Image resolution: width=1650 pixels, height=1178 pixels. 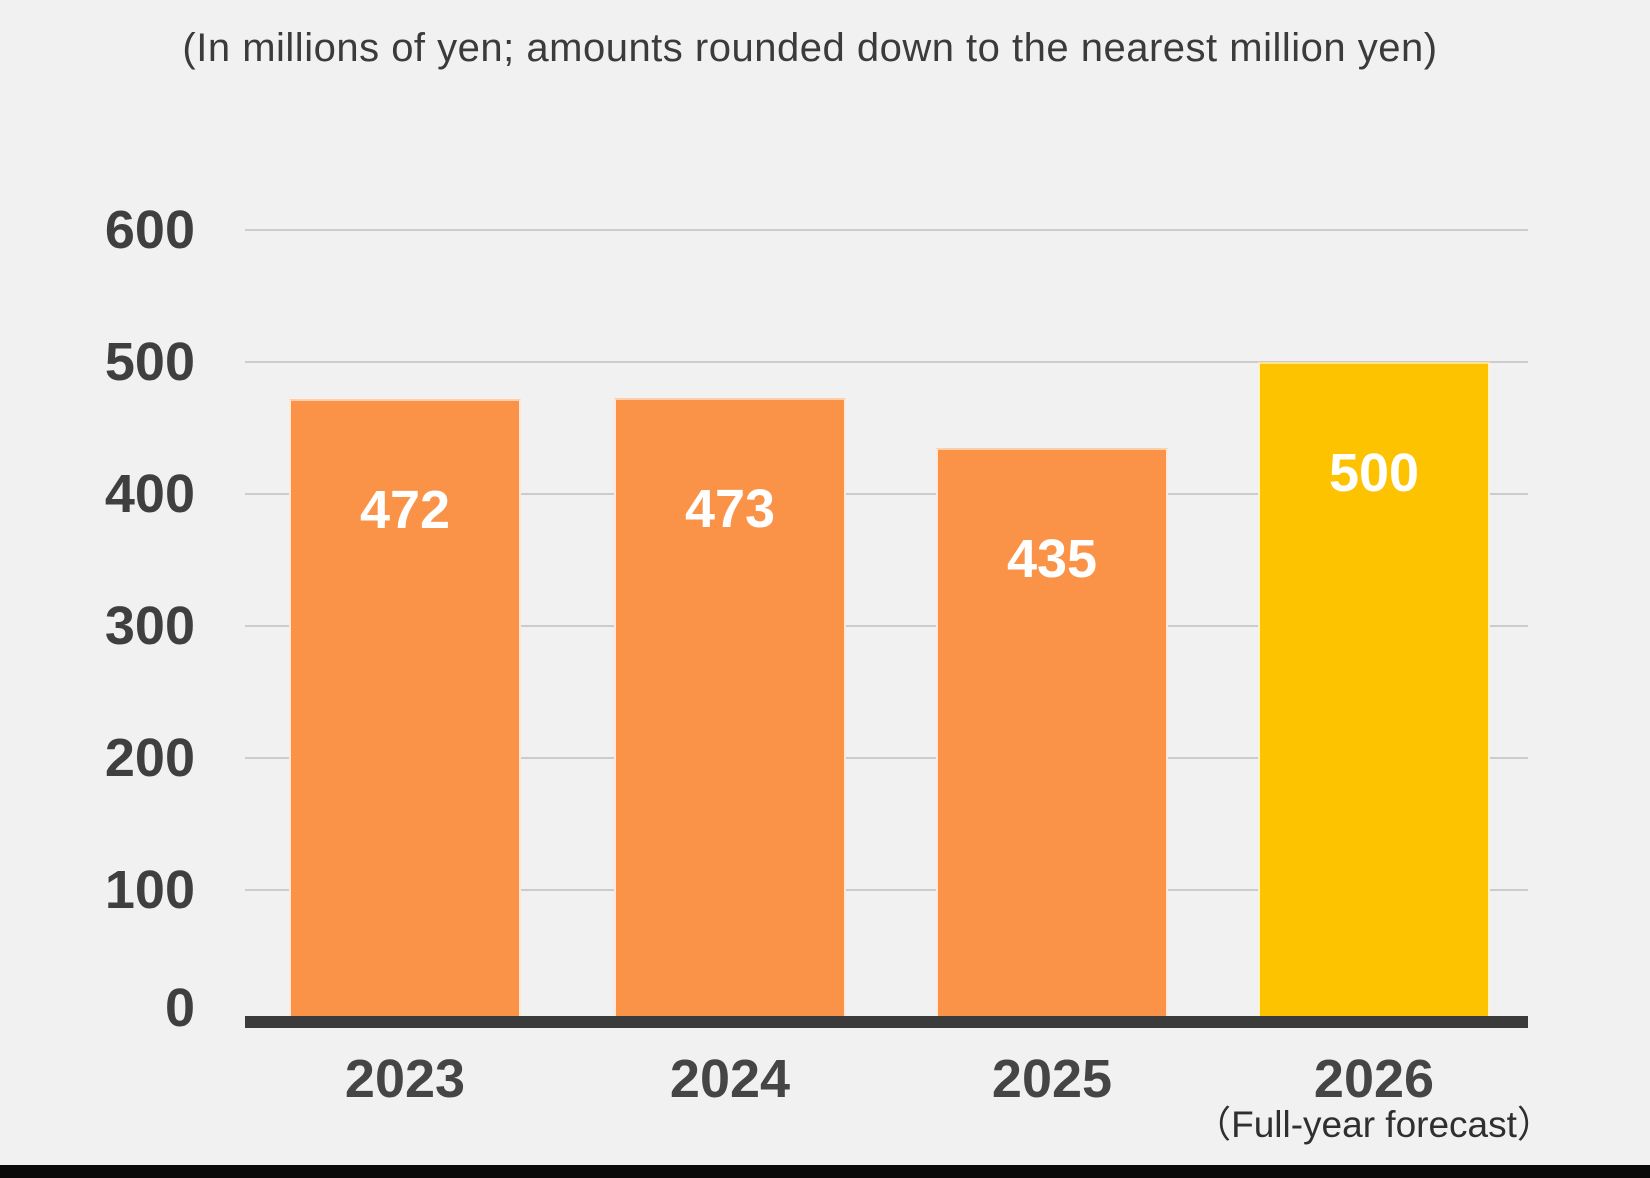 What do you see at coordinates (149, 494) in the screenshot?
I see `y-tick-label-400: 400` at bounding box center [149, 494].